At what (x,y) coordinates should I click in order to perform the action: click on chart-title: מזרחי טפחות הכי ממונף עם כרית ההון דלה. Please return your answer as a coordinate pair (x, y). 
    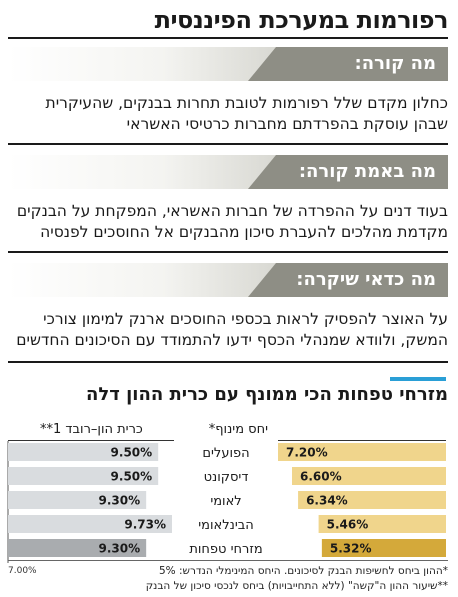
    Looking at the image, I should click on (267, 394).